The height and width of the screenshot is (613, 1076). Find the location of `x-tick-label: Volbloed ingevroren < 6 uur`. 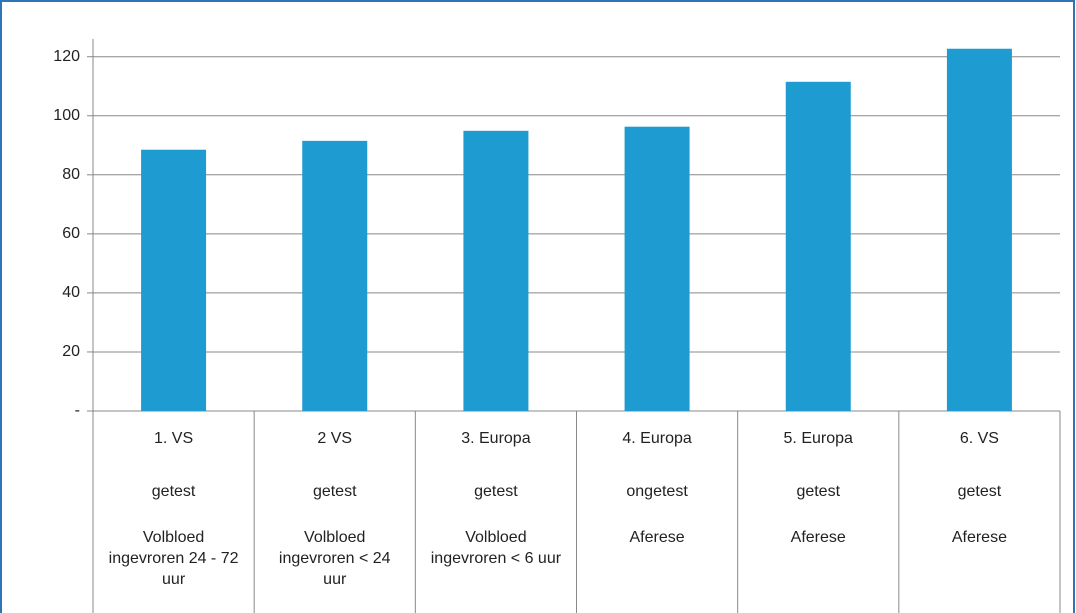

x-tick-label: Volbloed ingevroren < 6 uur is located at coordinates (496, 548).